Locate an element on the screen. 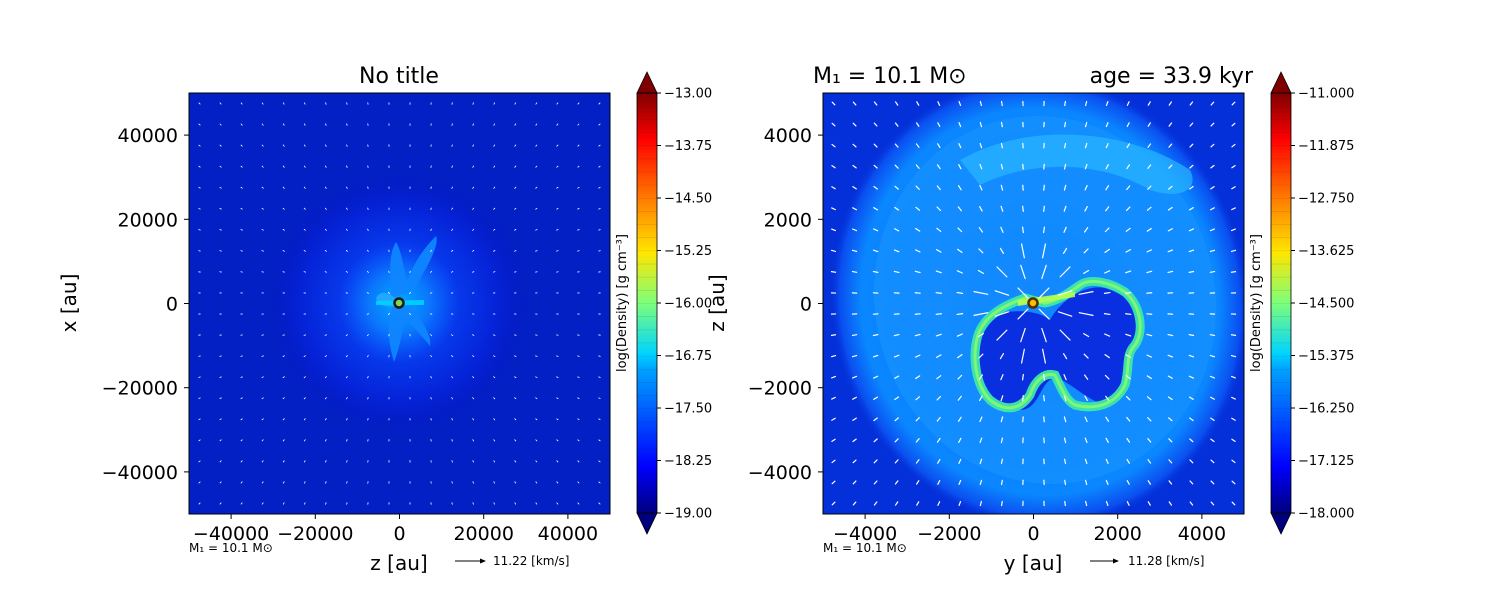  right-star-mass-note: M₁ = 10.1 M⊙ is located at coordinates (865, 548).